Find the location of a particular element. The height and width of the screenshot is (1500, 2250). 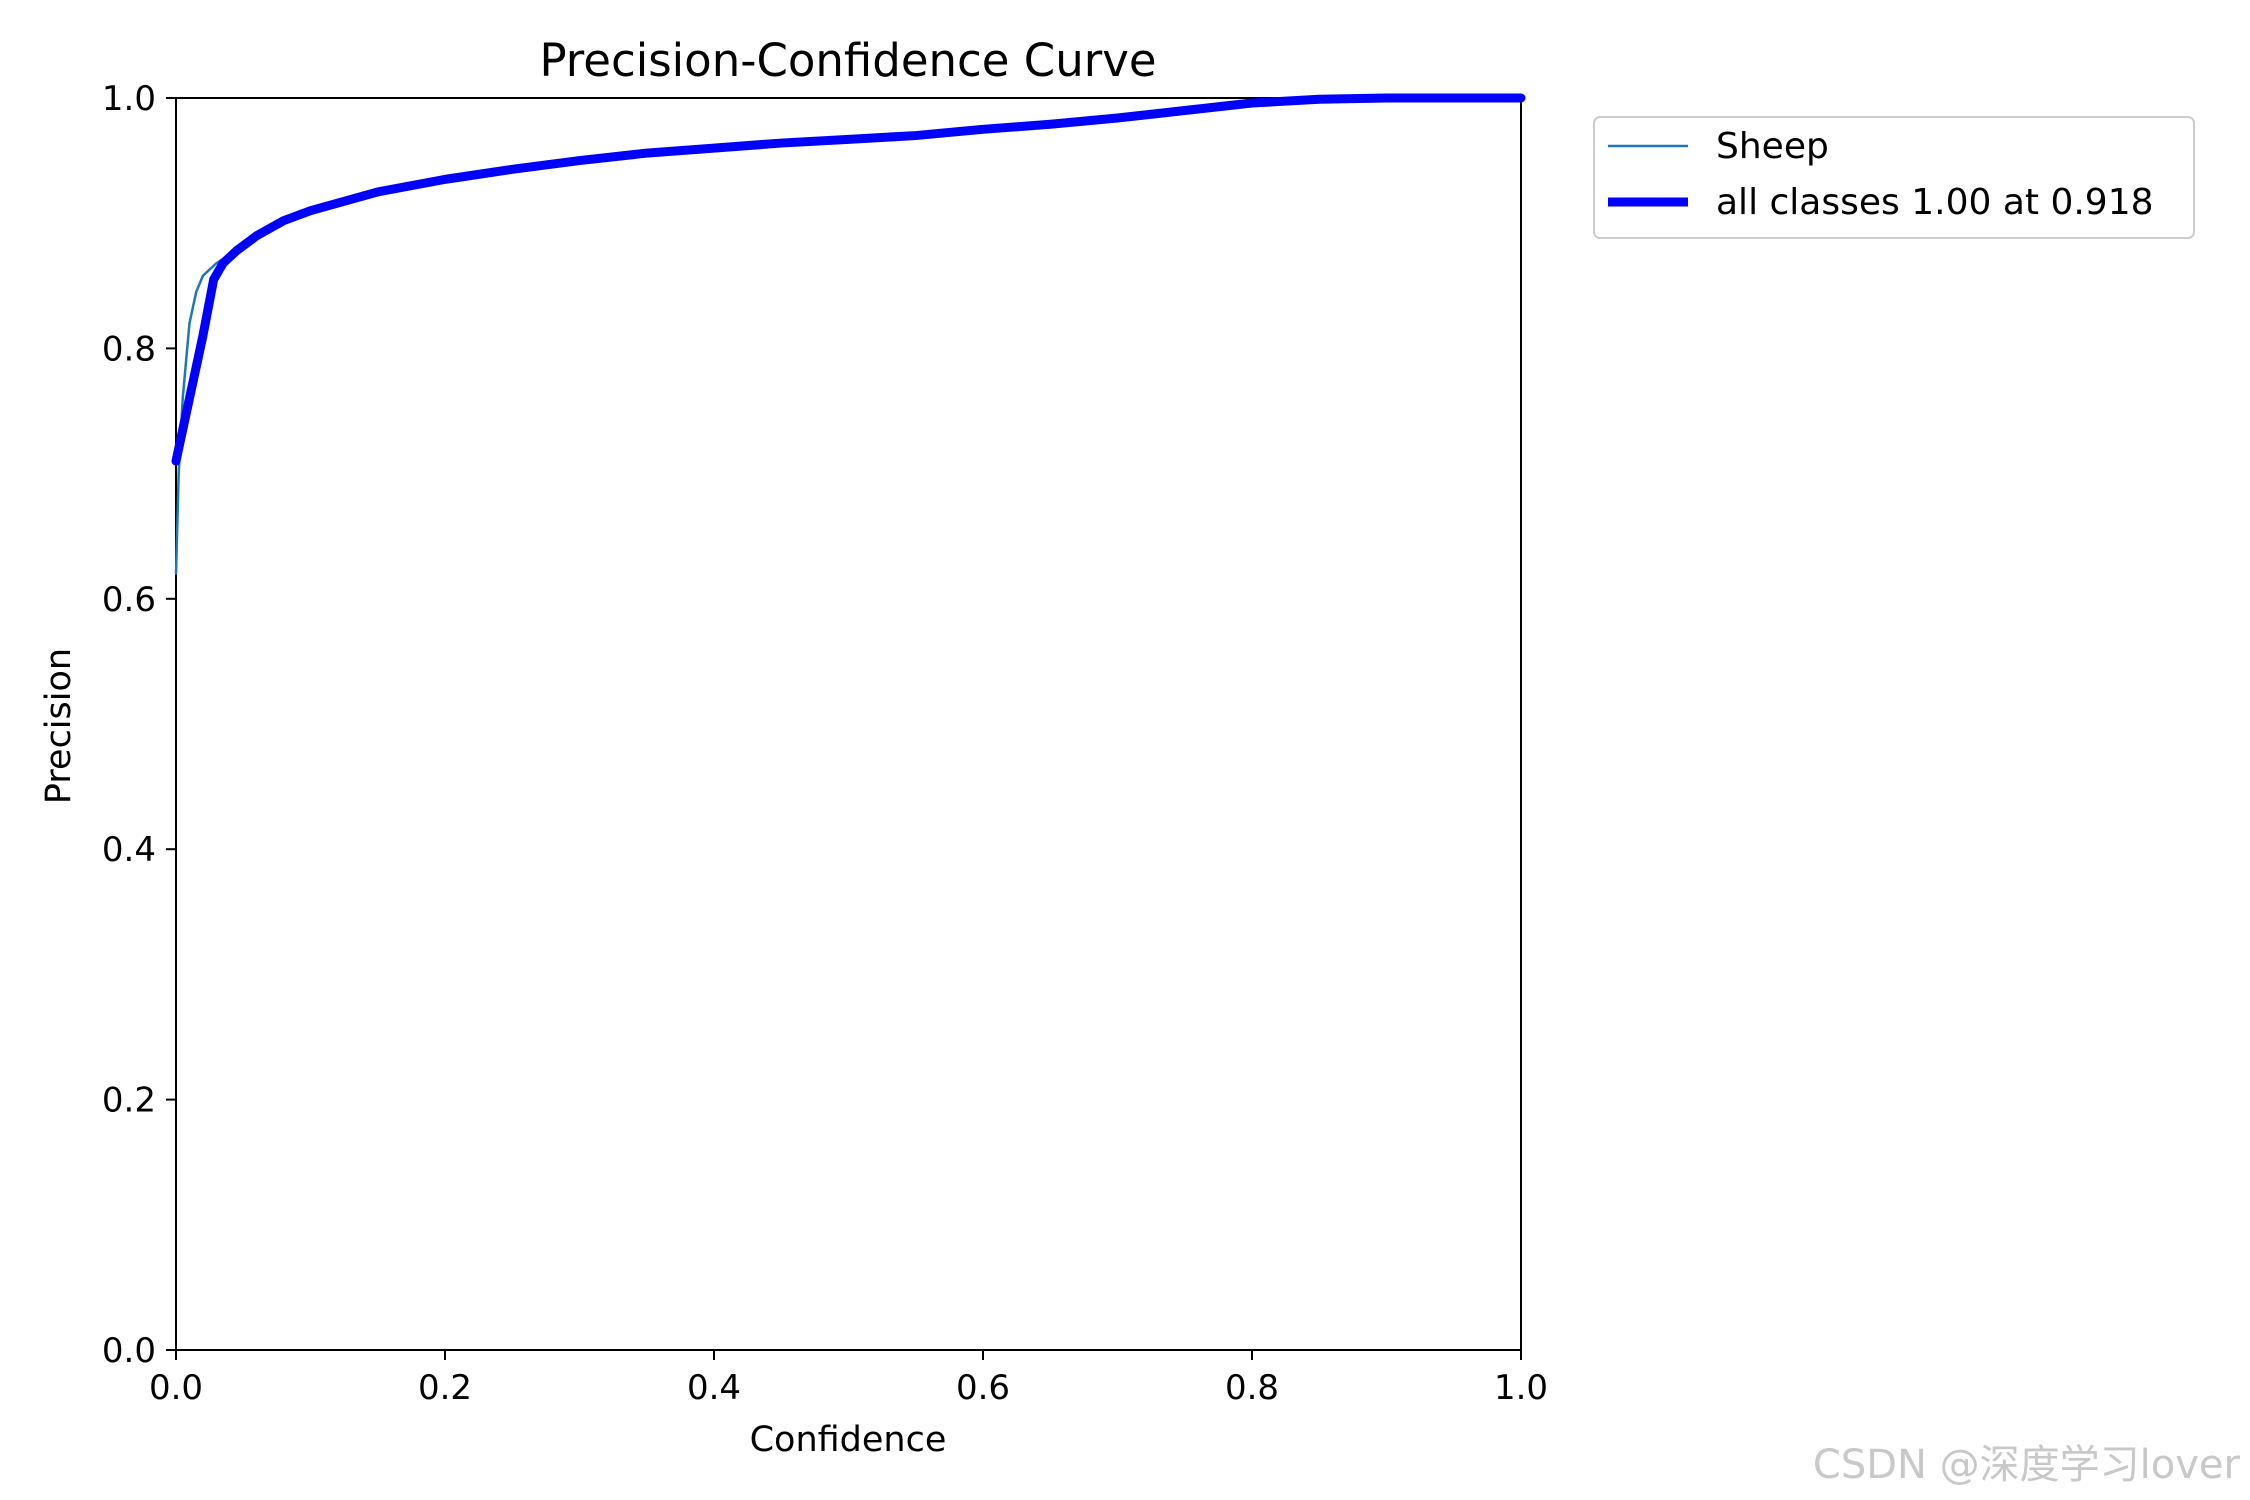

legend-box is located at coordinates (1894, 177).